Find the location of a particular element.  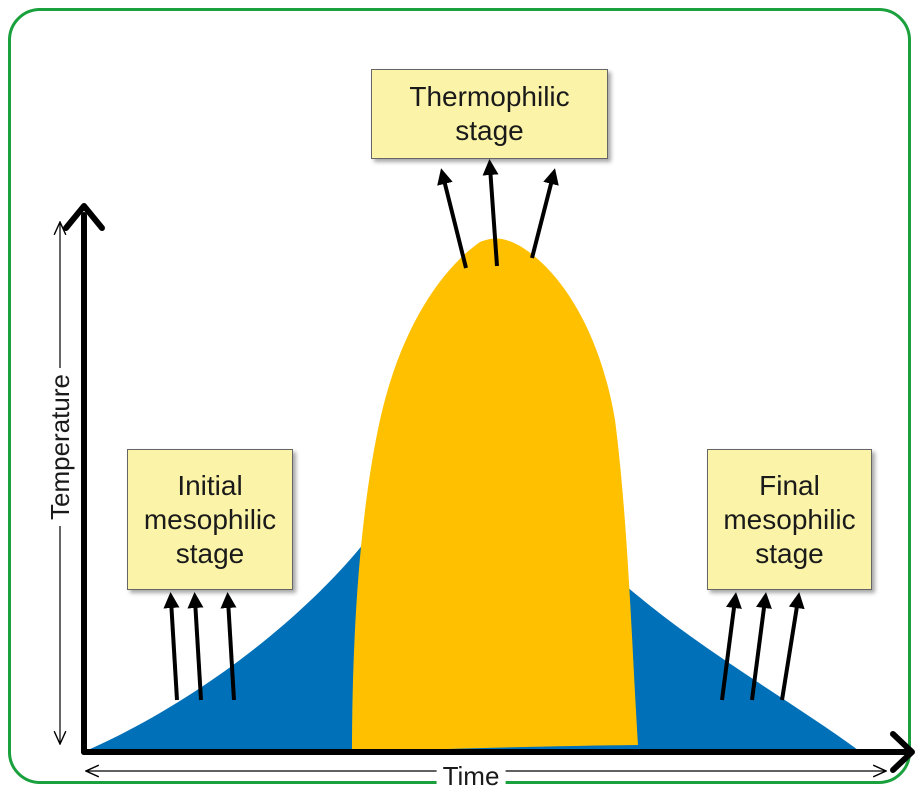

thermophilic-label-line: Thermophilic is located at coordinates (489, 96).